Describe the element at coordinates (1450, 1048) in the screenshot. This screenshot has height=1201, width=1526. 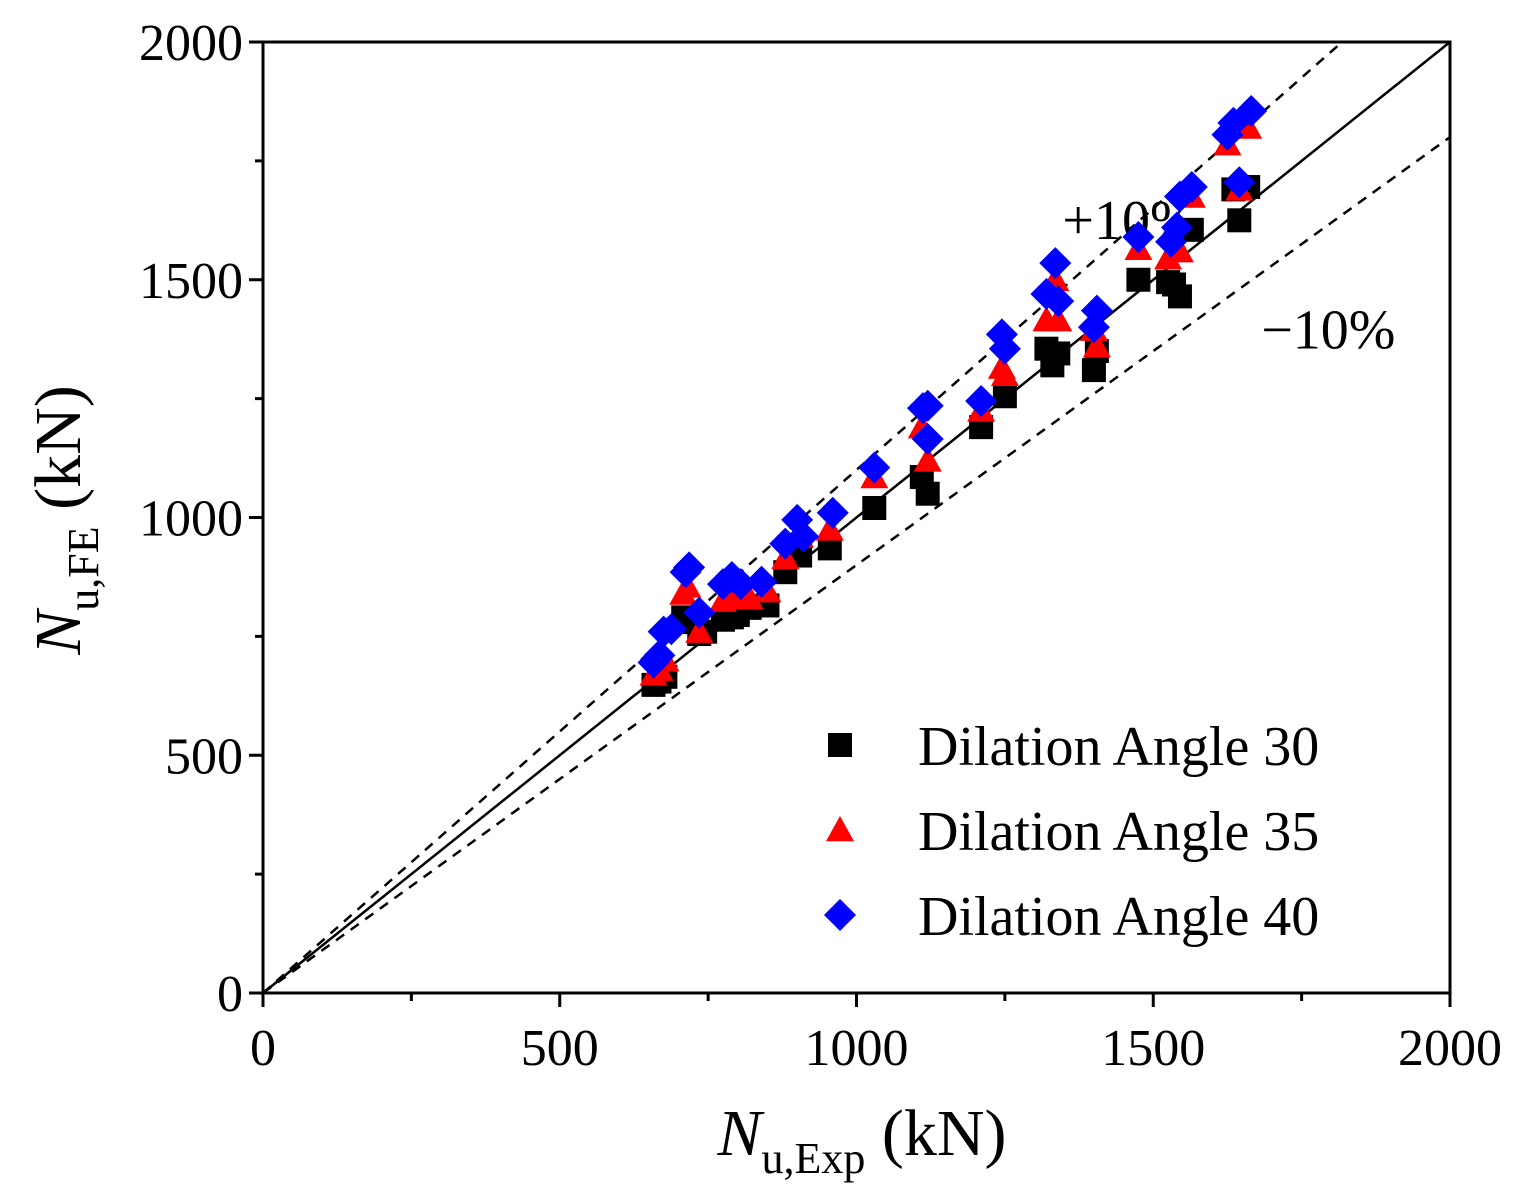
I see `x-tick-label: 2000` at that location.